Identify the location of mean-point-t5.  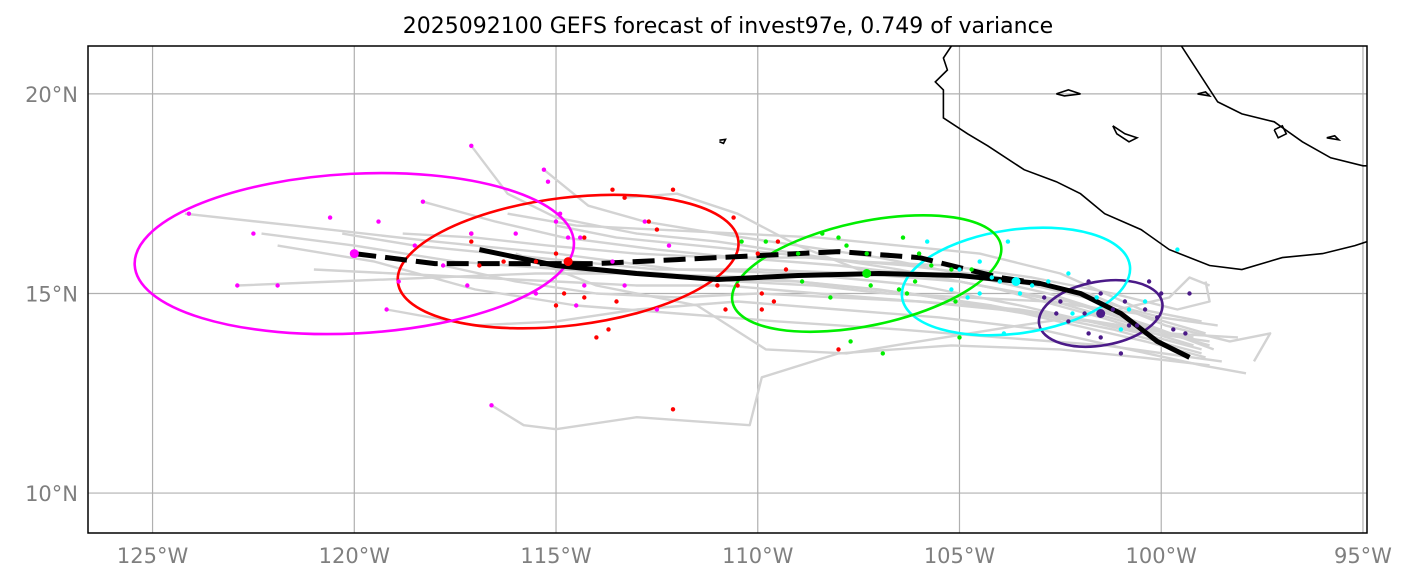
(354, 254).